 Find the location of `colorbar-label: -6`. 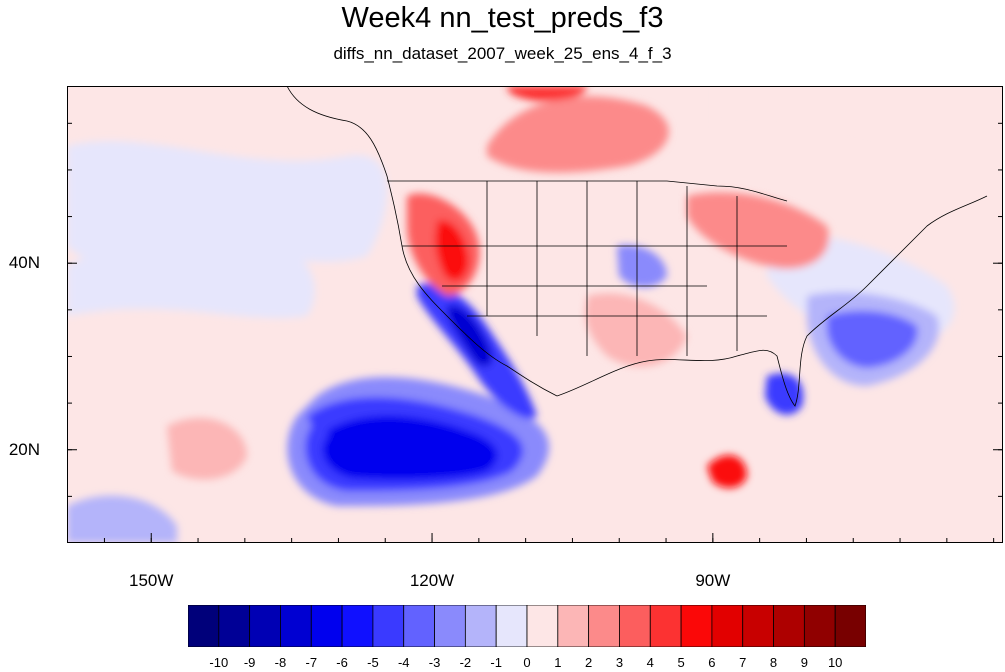

colorbar-label: -6 is located at coordinates (342, 662).